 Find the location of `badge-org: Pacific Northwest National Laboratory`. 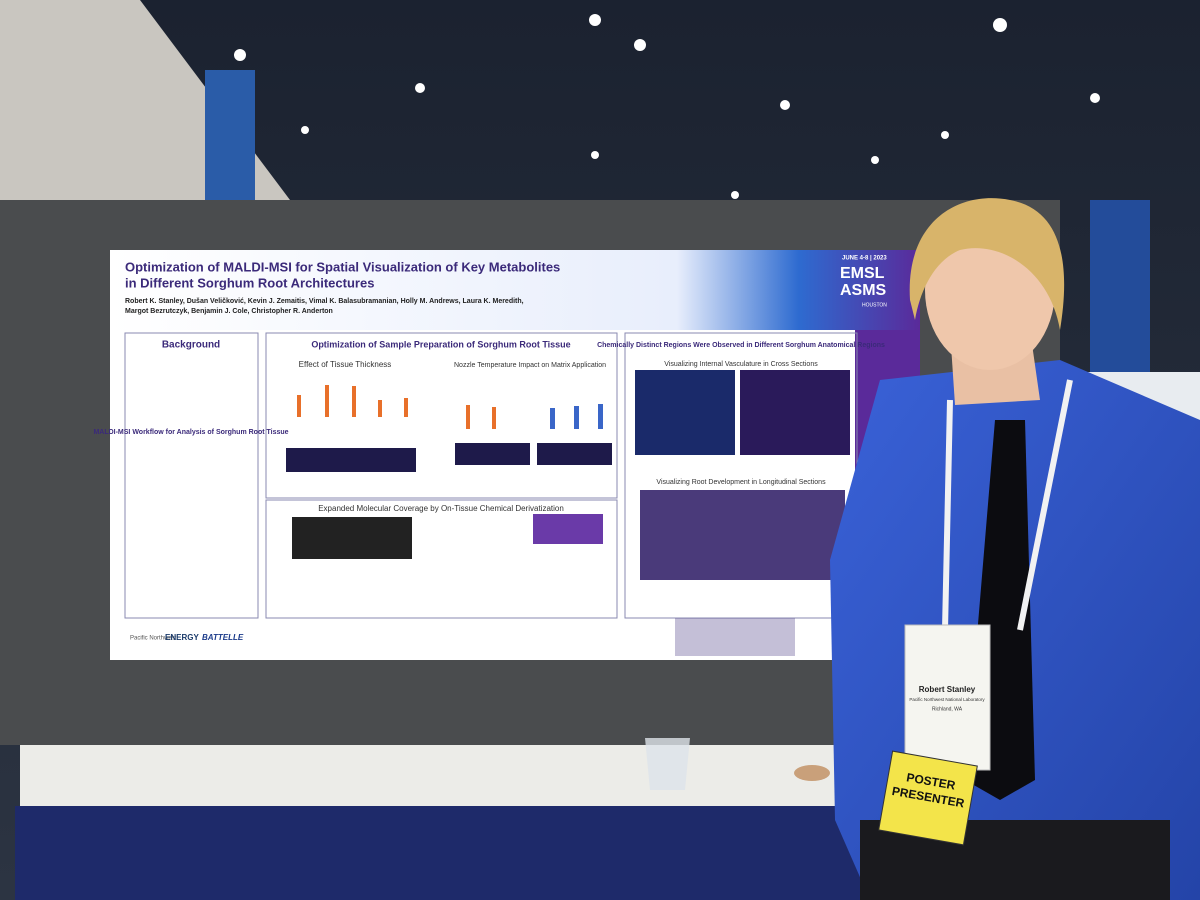

badge-org: Pacific Northwest National Laboratory is located at coordinates (947, 699).